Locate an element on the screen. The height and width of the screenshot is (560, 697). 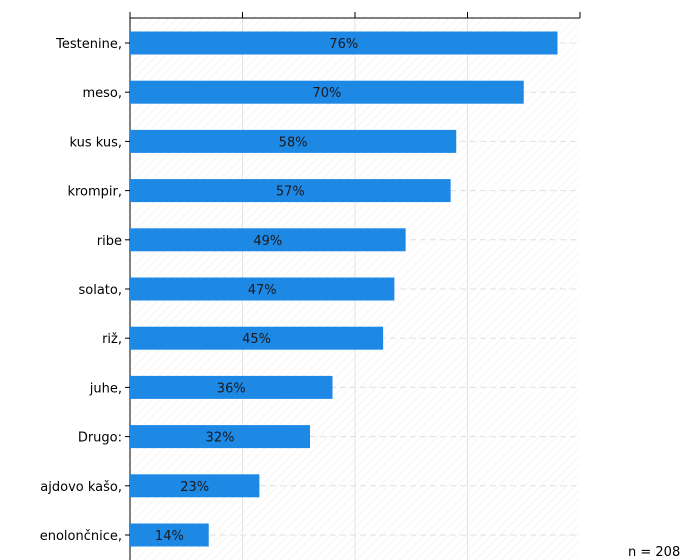
sample-size-note: n = 208 is located at coordinates (654, 552).